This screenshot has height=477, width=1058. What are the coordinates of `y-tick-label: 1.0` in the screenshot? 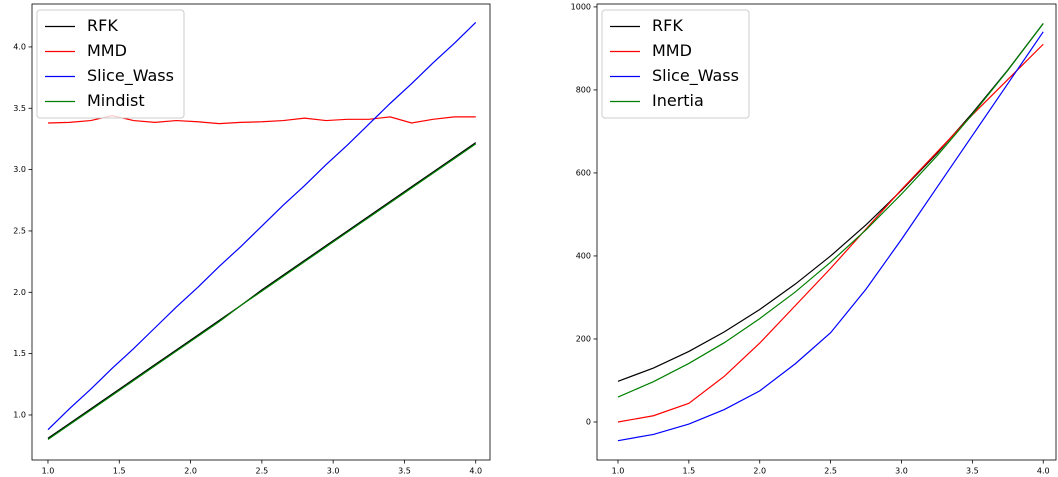 It's located at (19, 414).